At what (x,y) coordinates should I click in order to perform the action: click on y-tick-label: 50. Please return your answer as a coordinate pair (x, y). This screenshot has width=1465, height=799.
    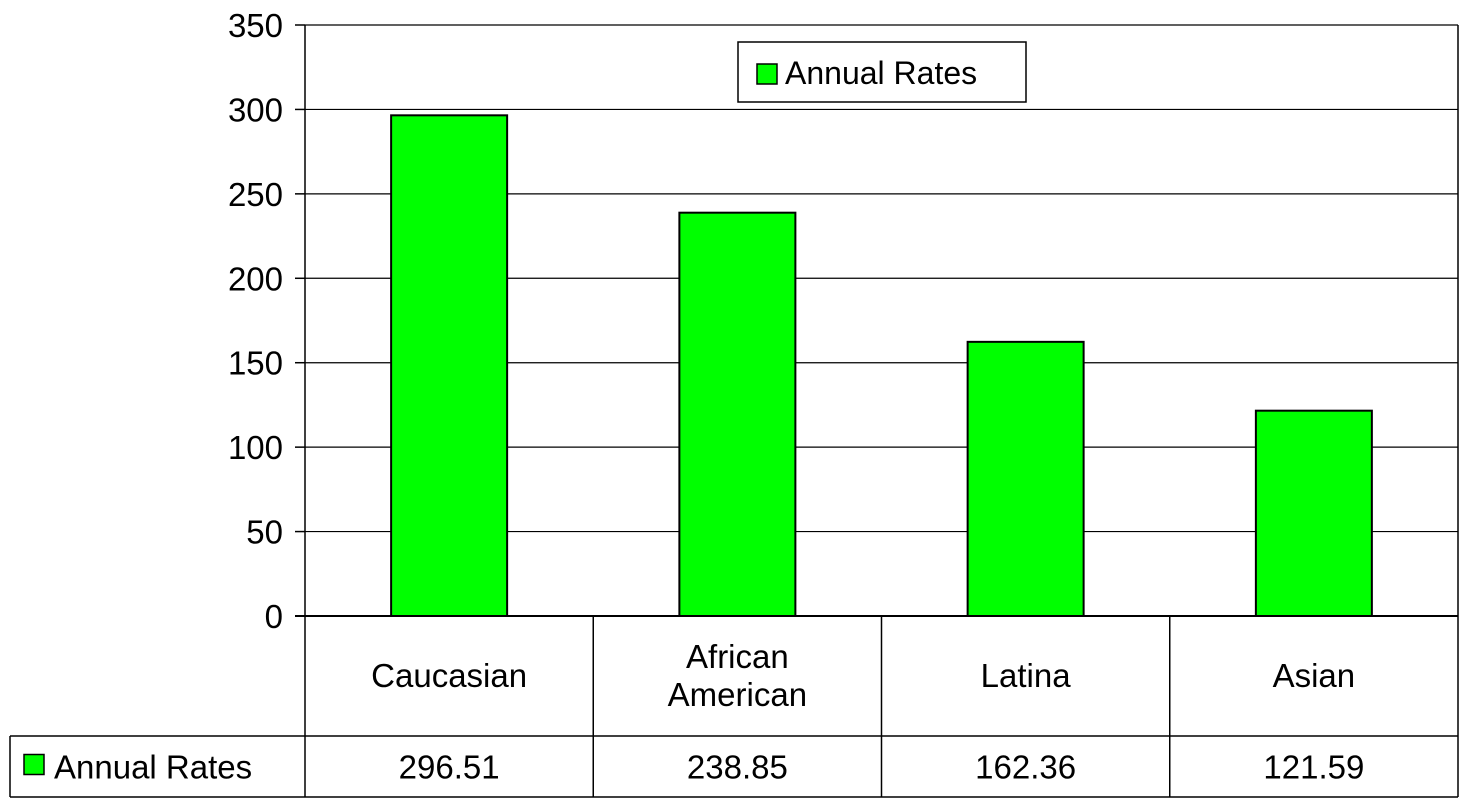
    Looking at the image, I should click on (264, 532).